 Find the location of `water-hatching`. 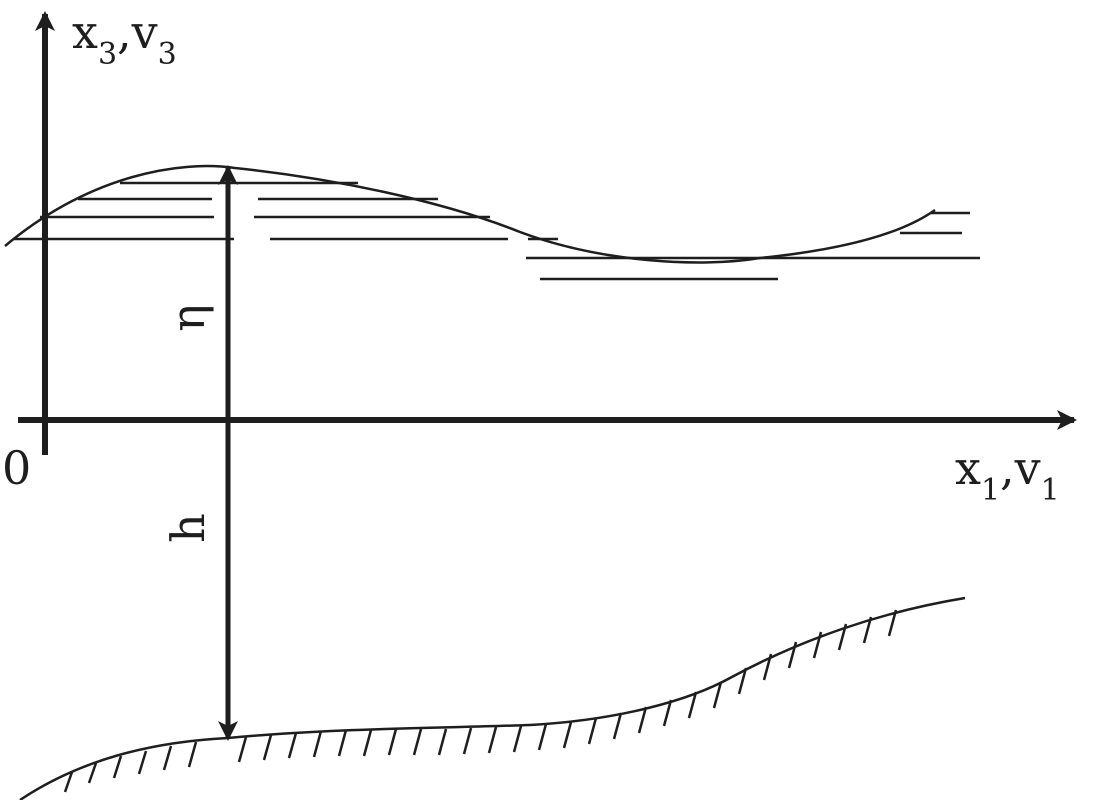

water-hatching is located at coordinates (497, 231).